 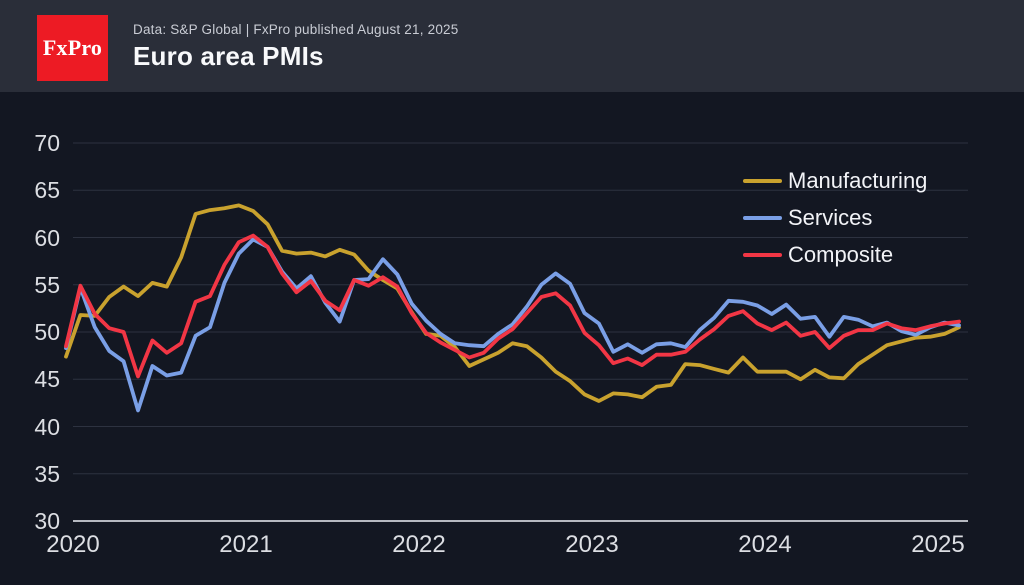 I want to click on y-axis-label-45: 45, so click(x=47, y=379).